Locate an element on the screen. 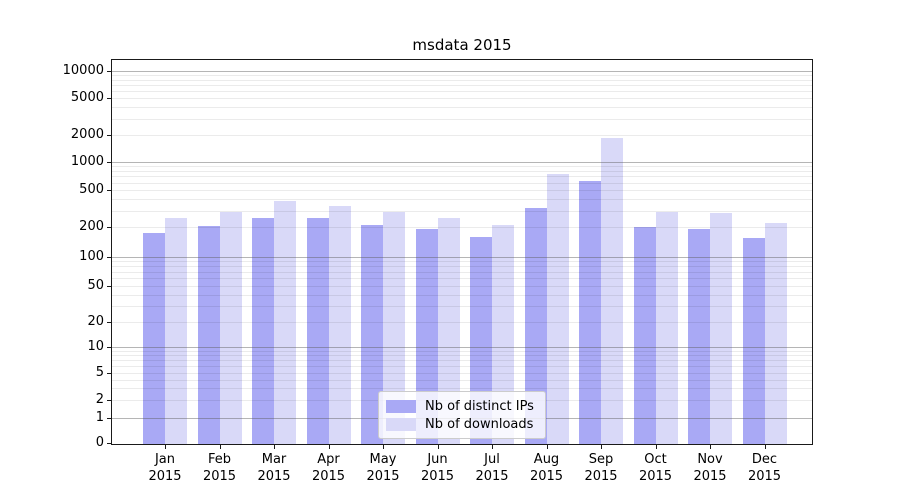  x-axis-tick-label-jan: Jan 2015 is located at coordinates (165, 468).